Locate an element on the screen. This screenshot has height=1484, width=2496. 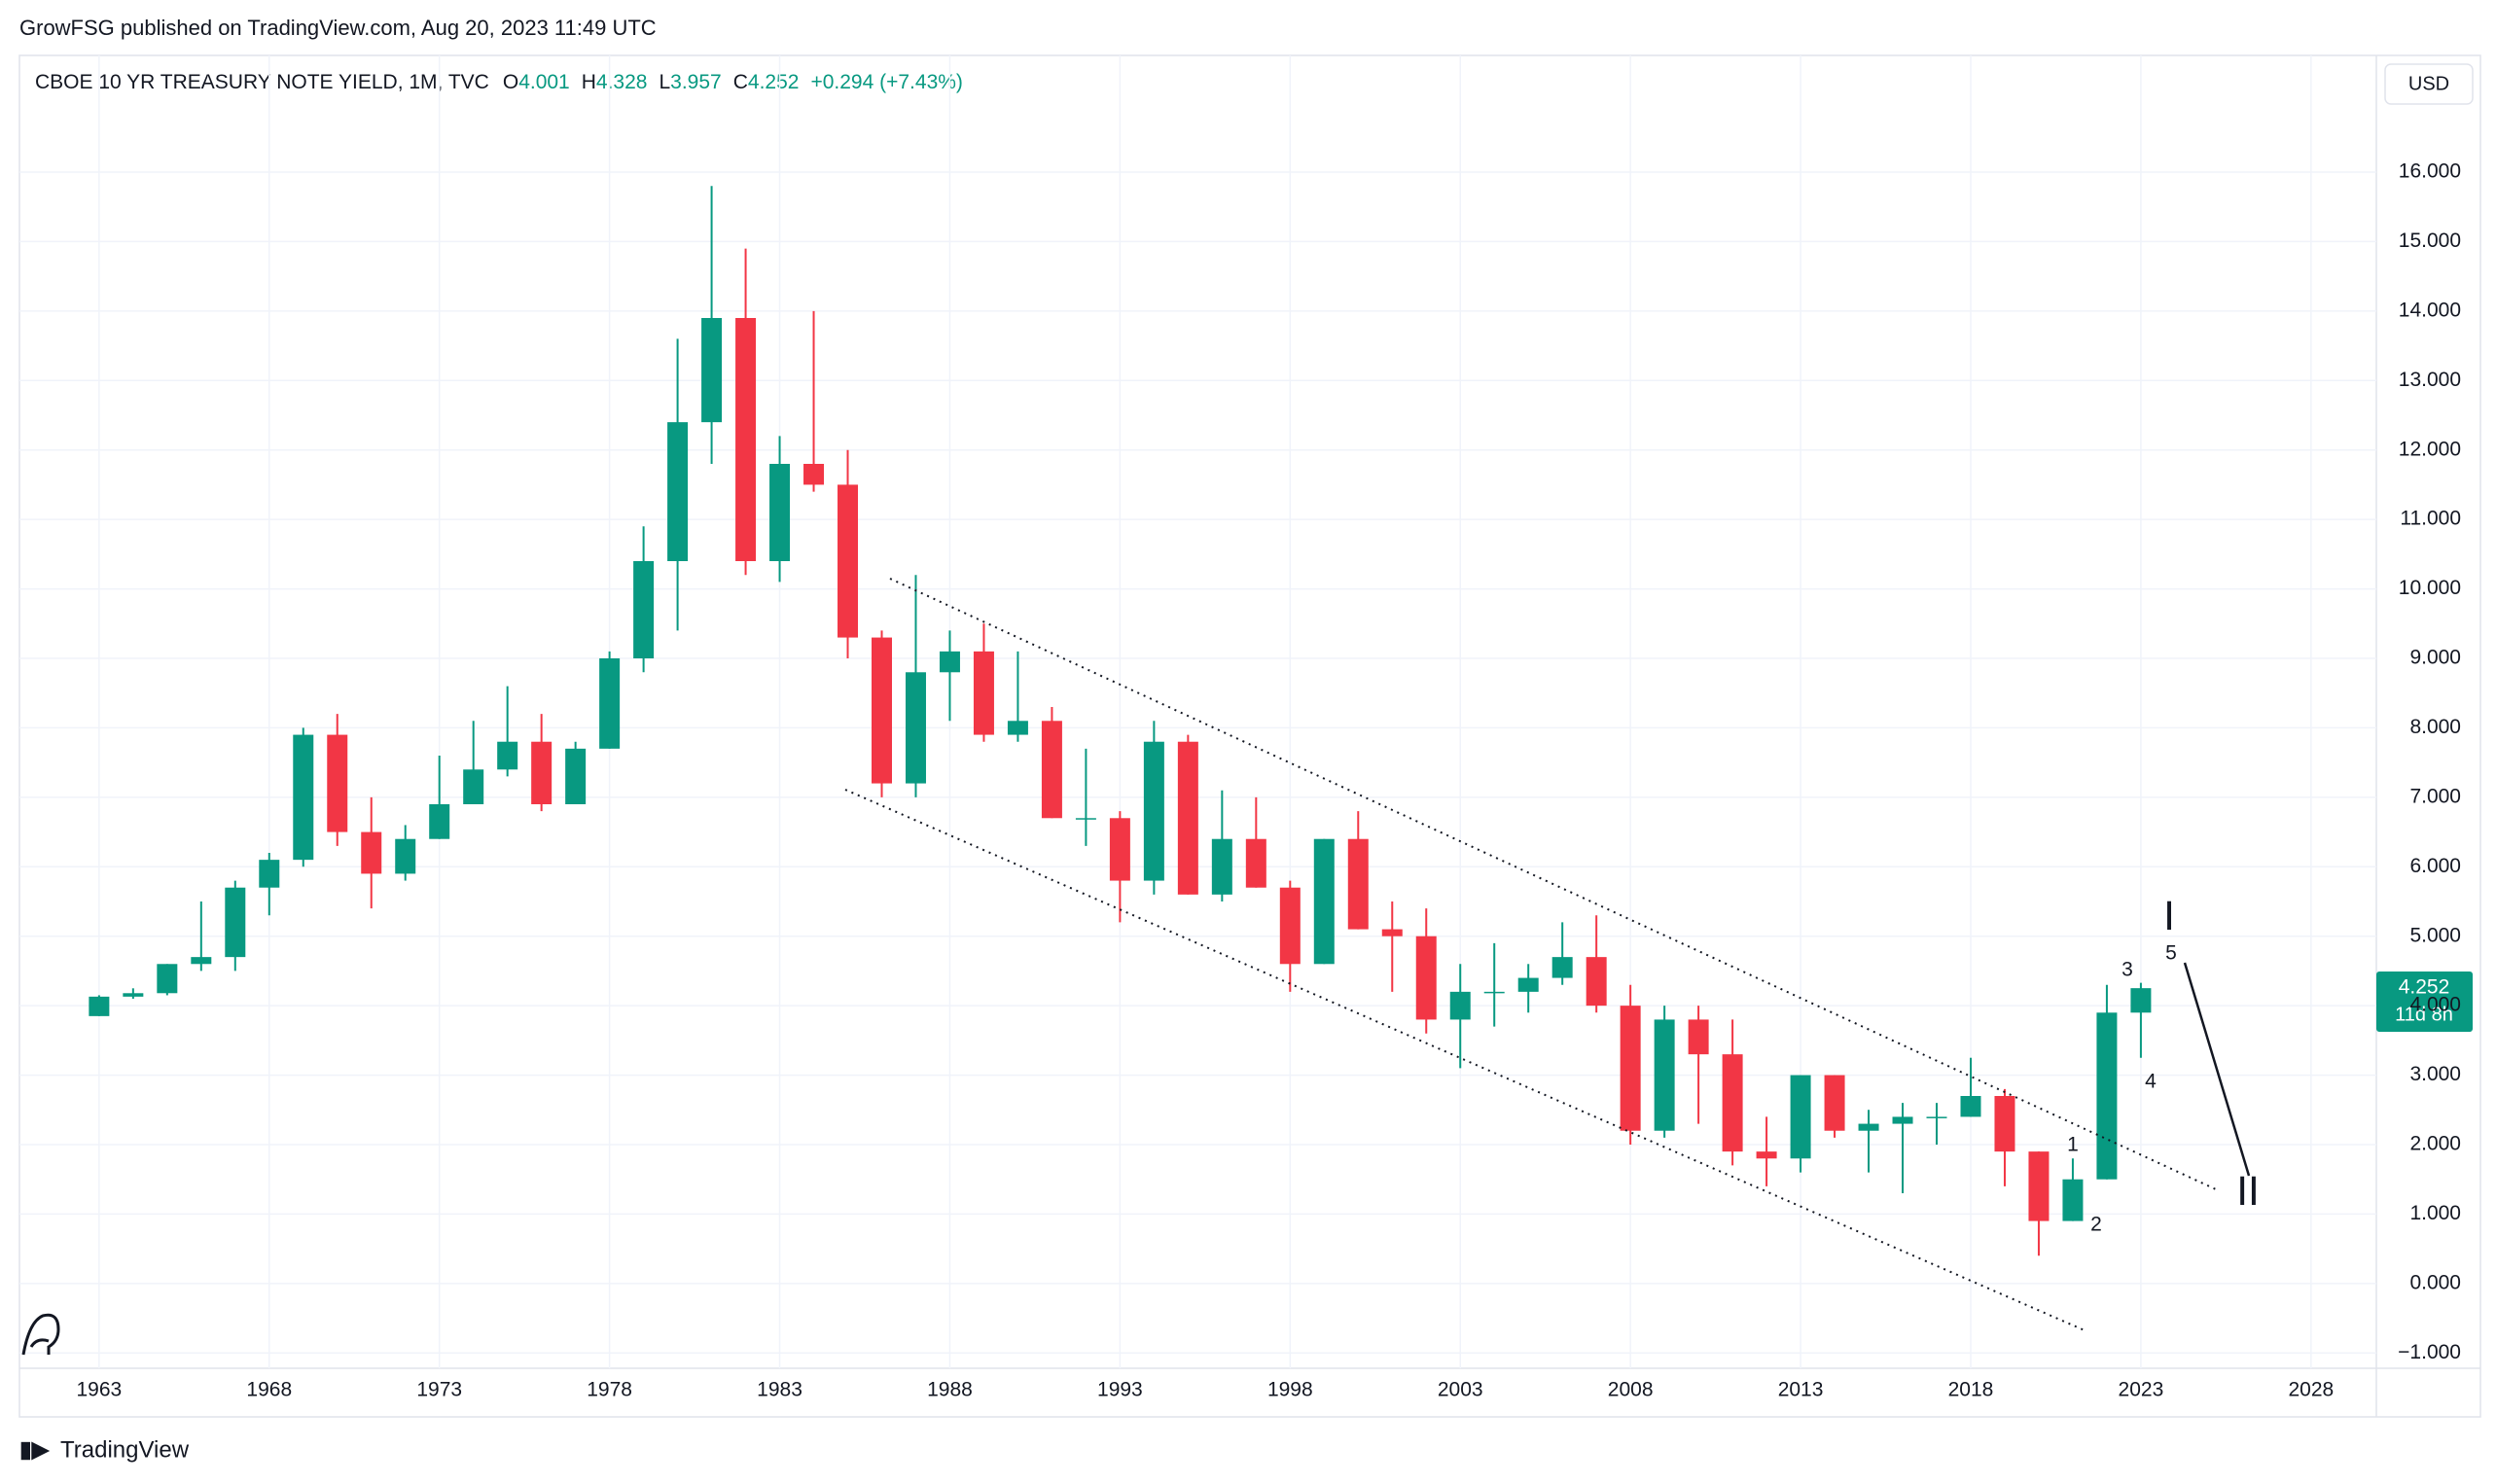
x-tick-label: 1978 is located at coordinates (609, 1390).